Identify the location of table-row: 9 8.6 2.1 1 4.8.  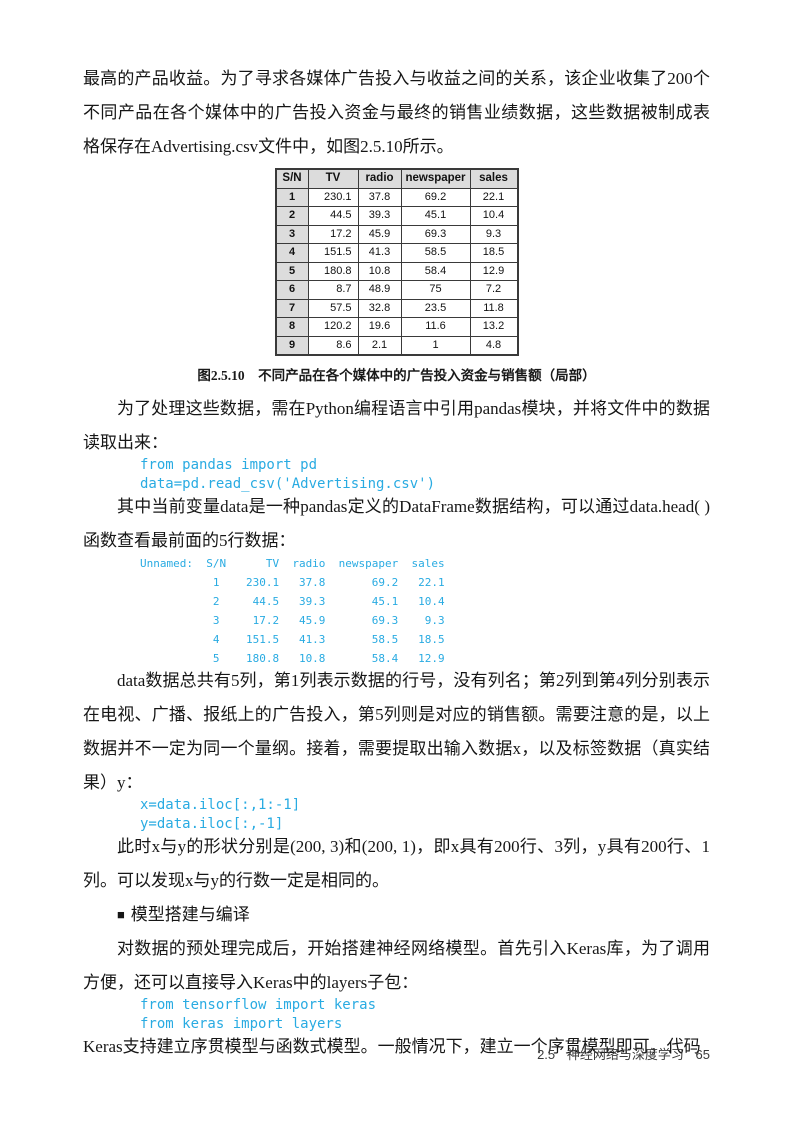
(396, 345).